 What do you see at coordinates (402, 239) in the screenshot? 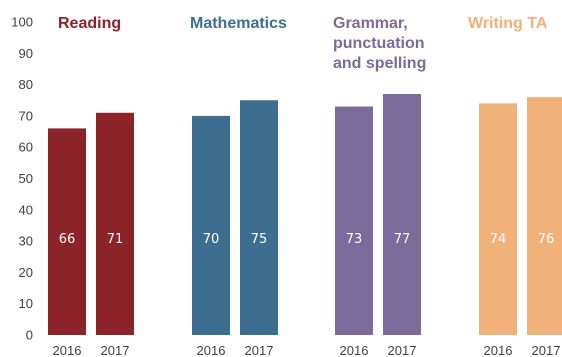
I see `data-label: 77` at bounding box center [402, 239].